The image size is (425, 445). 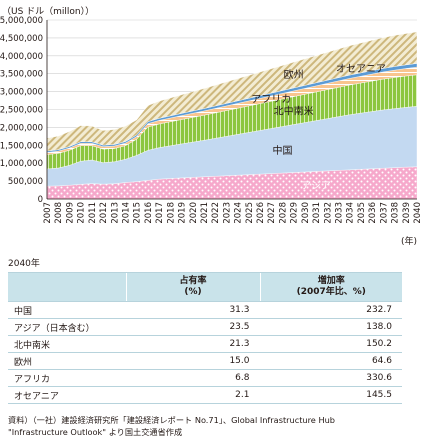 I want to click on x-tick-label: 2035, so click(x=362, y=213).